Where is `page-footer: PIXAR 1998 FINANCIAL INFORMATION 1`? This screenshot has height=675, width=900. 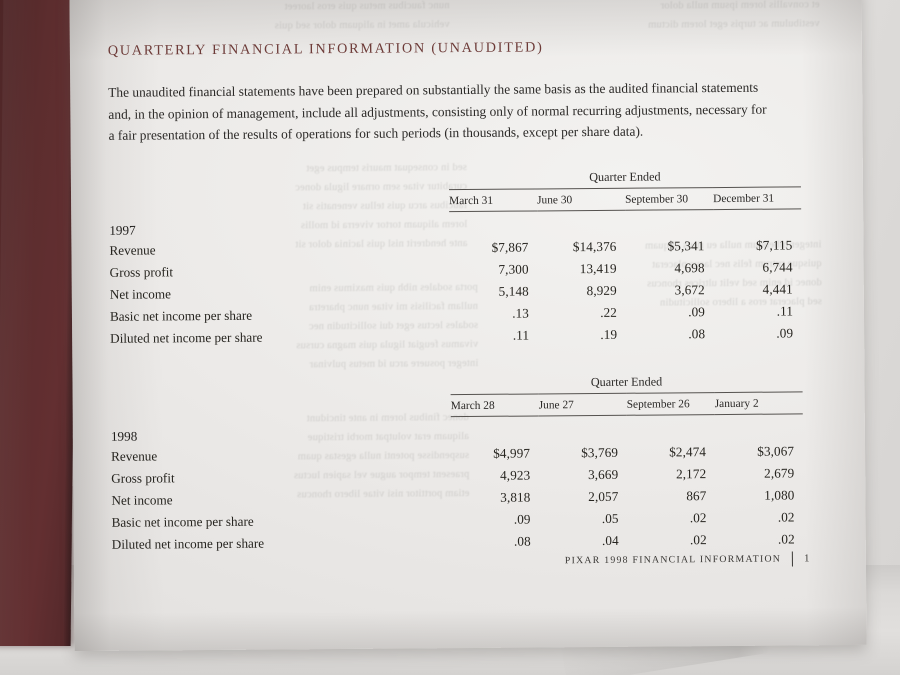 page-footer: PIXAR 1998 FINANCIAL INFORMATION 1 is located at coordinates (687, 559).